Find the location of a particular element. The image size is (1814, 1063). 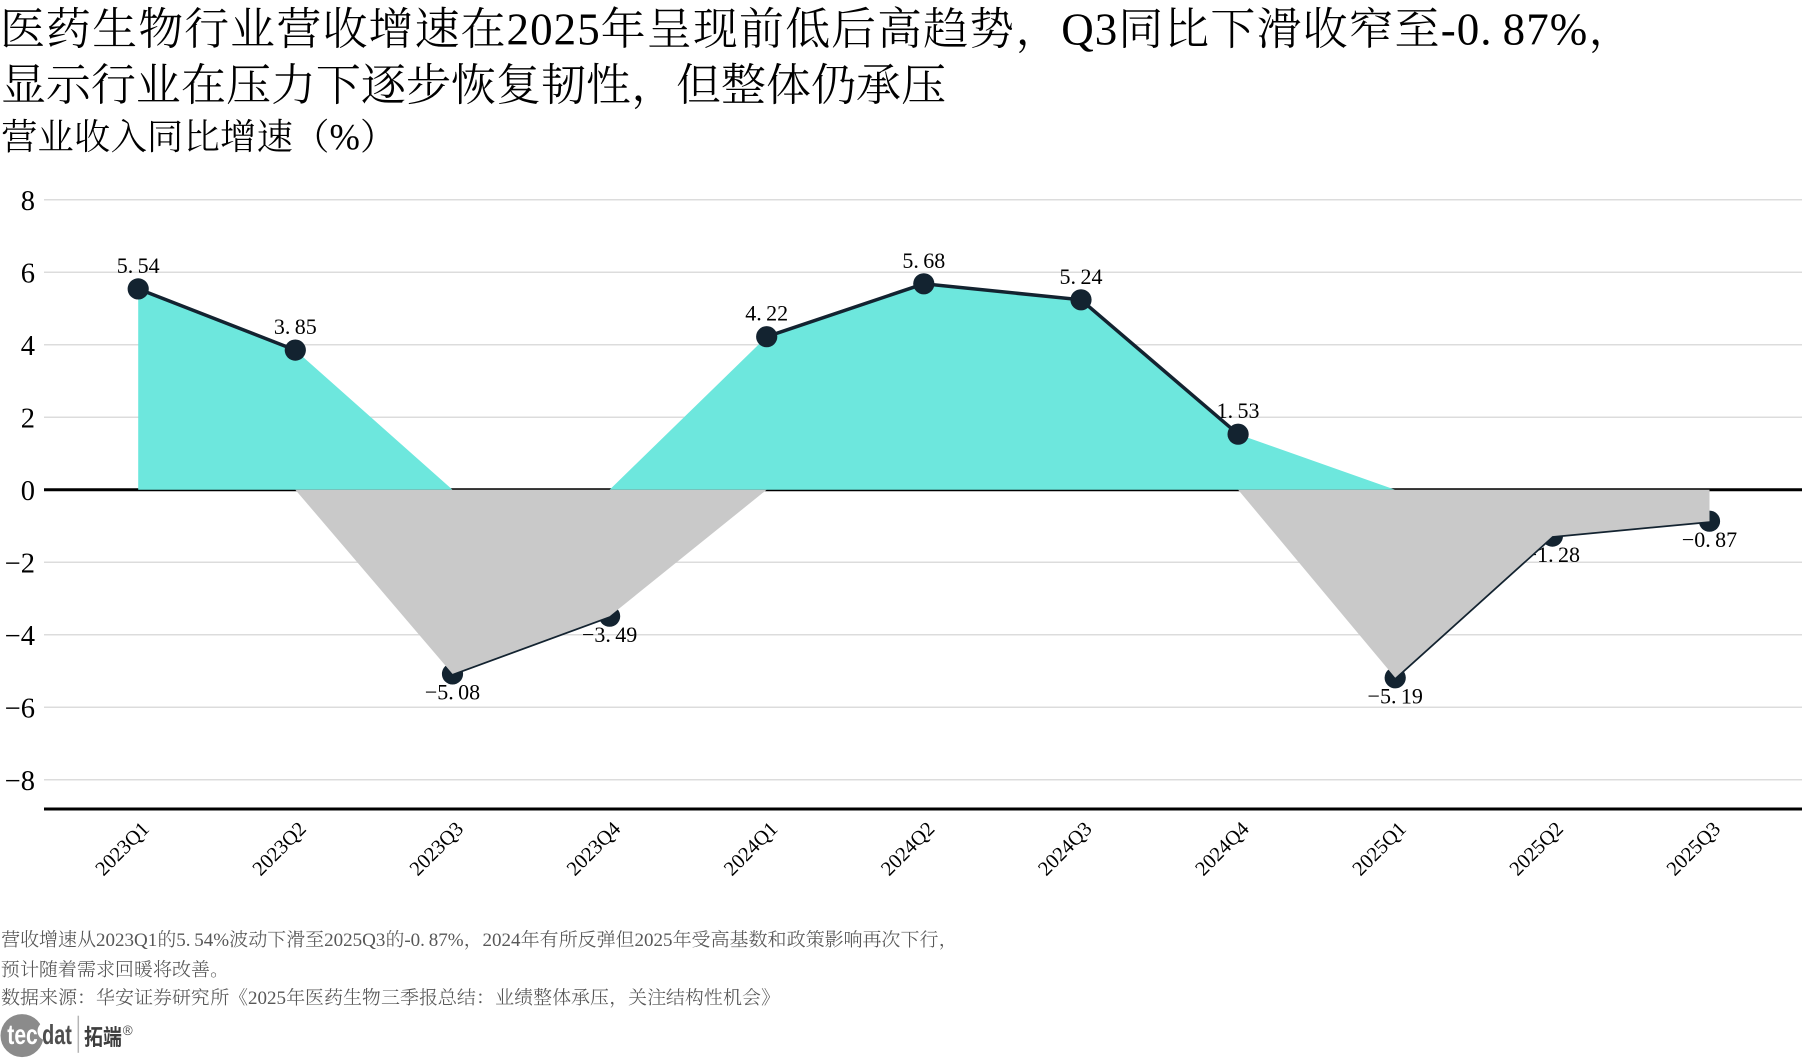

svg-text: dat is located at coordinates (57, 1034).